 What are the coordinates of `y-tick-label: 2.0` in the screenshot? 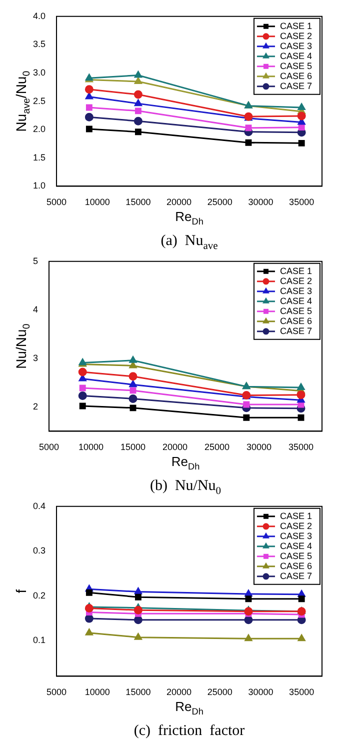 It's located at (39, 129).